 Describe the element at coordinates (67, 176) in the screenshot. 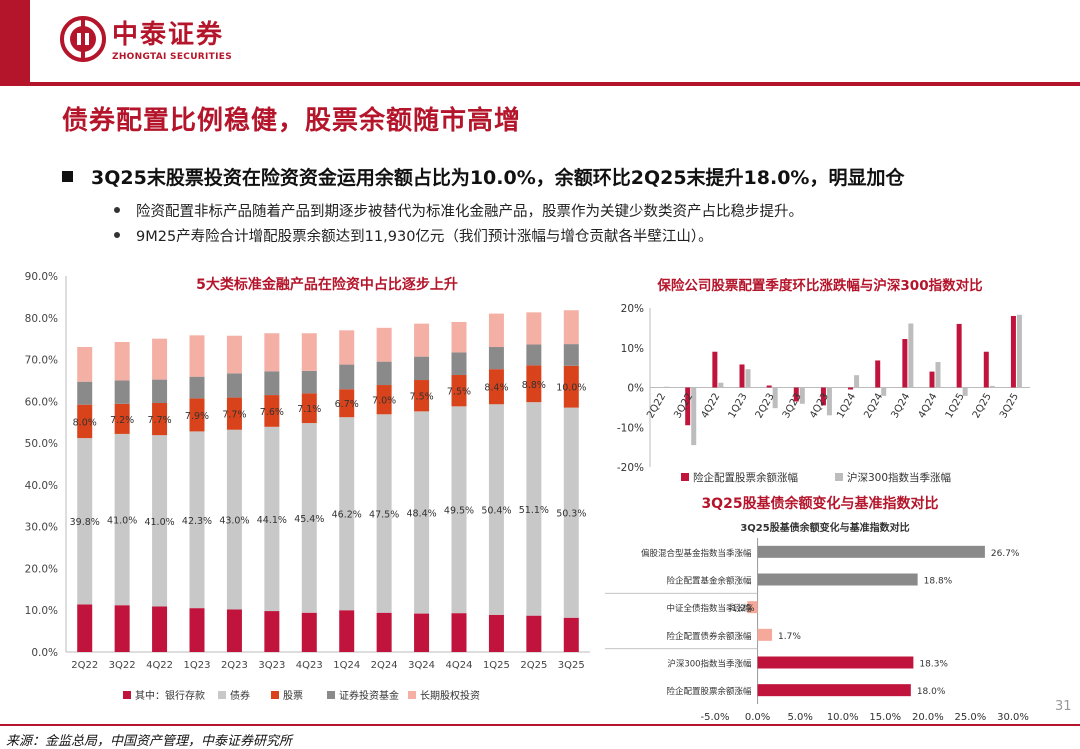

I see `square-bullet-icon` at that location.